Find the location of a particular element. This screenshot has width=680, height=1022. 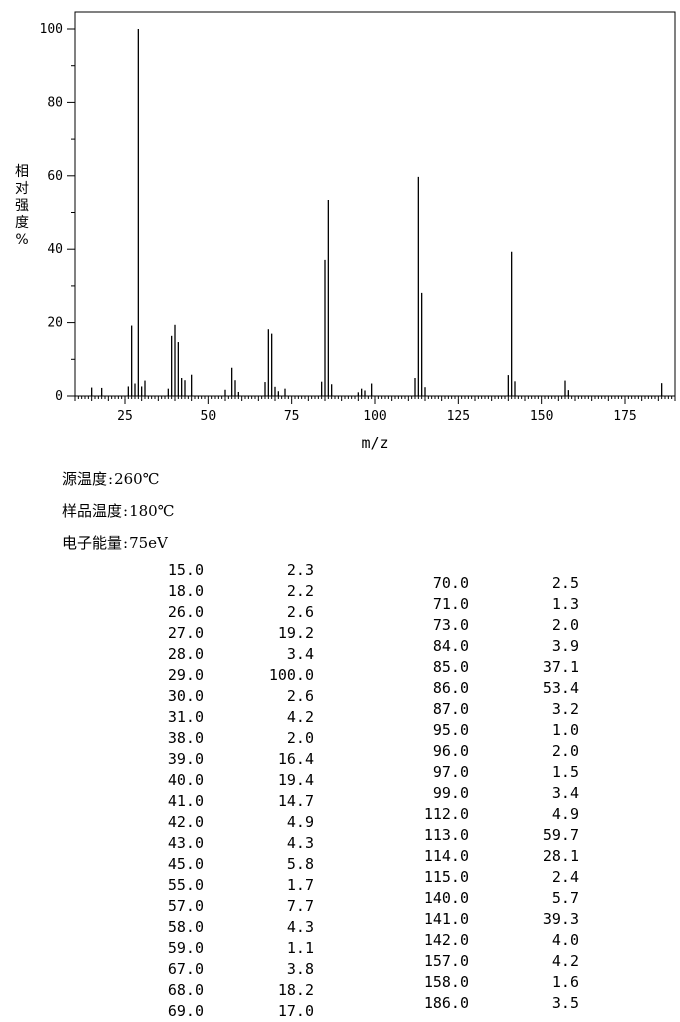

peak-abundance: 2.3 is located at coordinates (300, 570).